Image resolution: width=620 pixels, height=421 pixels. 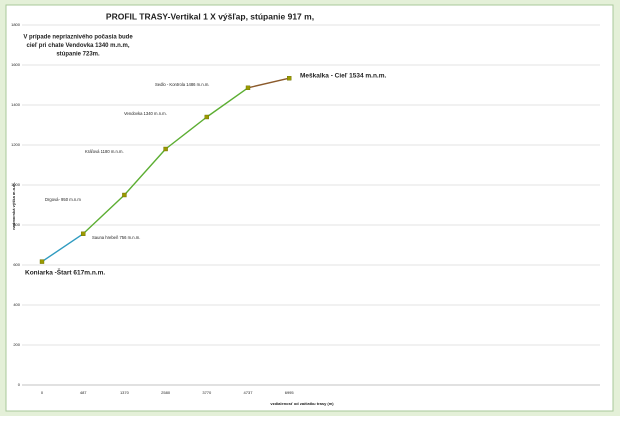 I want to click on y-tick-label: 800, so click(x=16, y=224).